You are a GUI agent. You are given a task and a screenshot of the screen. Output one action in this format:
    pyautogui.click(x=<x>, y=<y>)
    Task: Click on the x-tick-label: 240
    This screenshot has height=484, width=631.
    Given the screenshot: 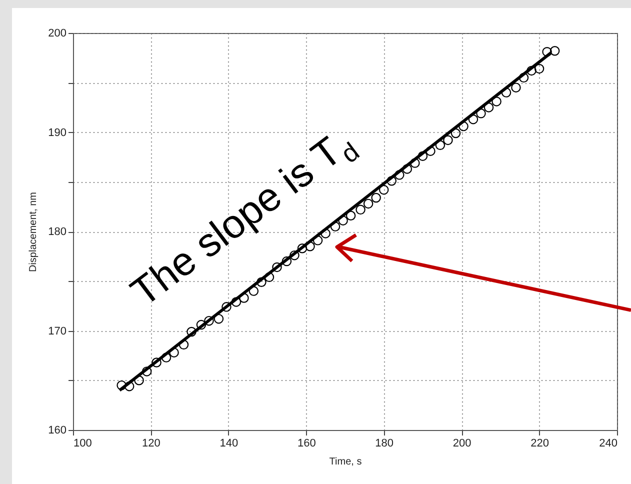 What is the action you would take?
    pyautogui.click(x=608, y=444)
    